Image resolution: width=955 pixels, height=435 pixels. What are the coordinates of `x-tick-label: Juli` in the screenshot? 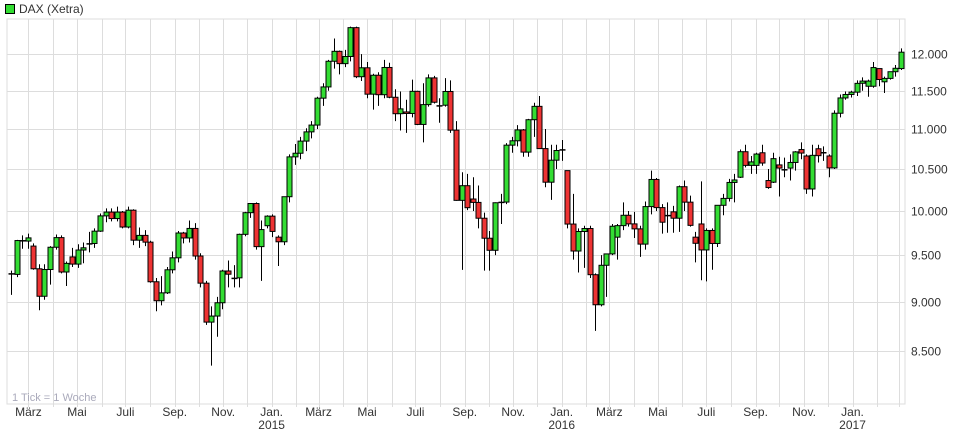 It's located at (415, 412).